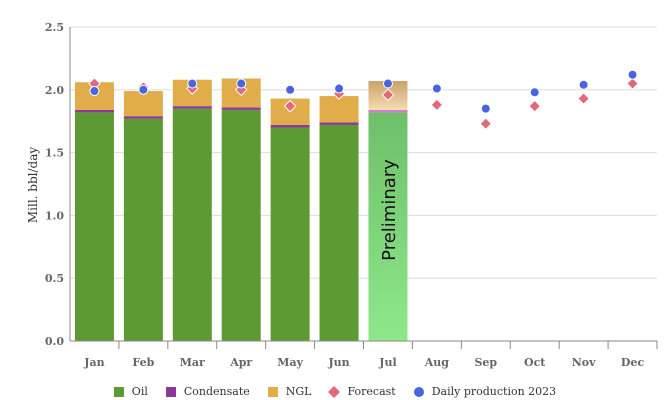  What do you see at coordinates (54, 90) in the screenshot?
I see `y-tick-label: 2.0` at bounding box center [54, 90].